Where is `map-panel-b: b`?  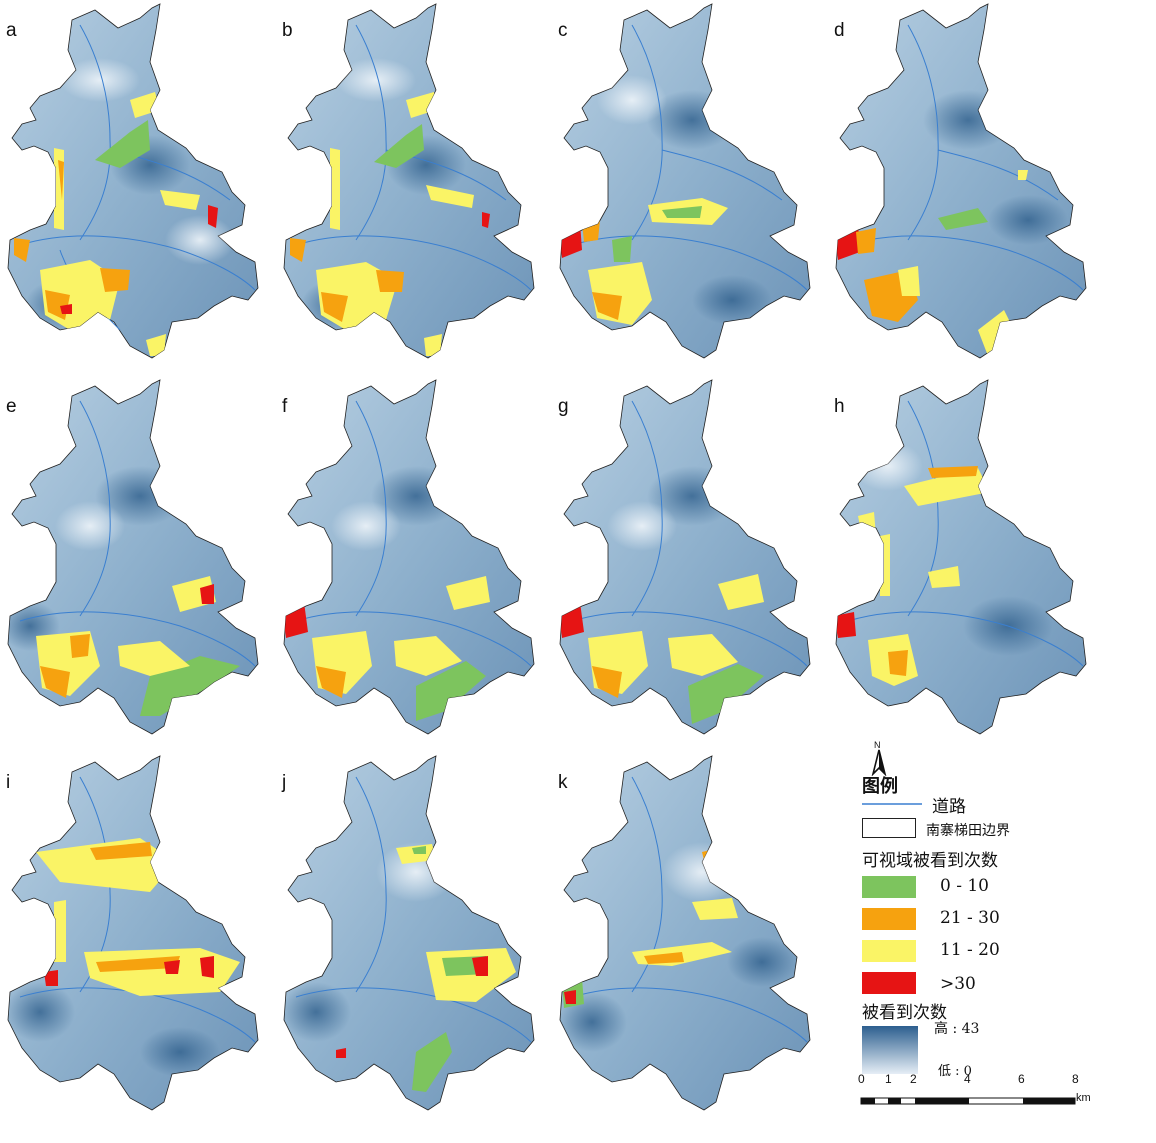
map-panel-b: b is located at coordinates (413, 187).